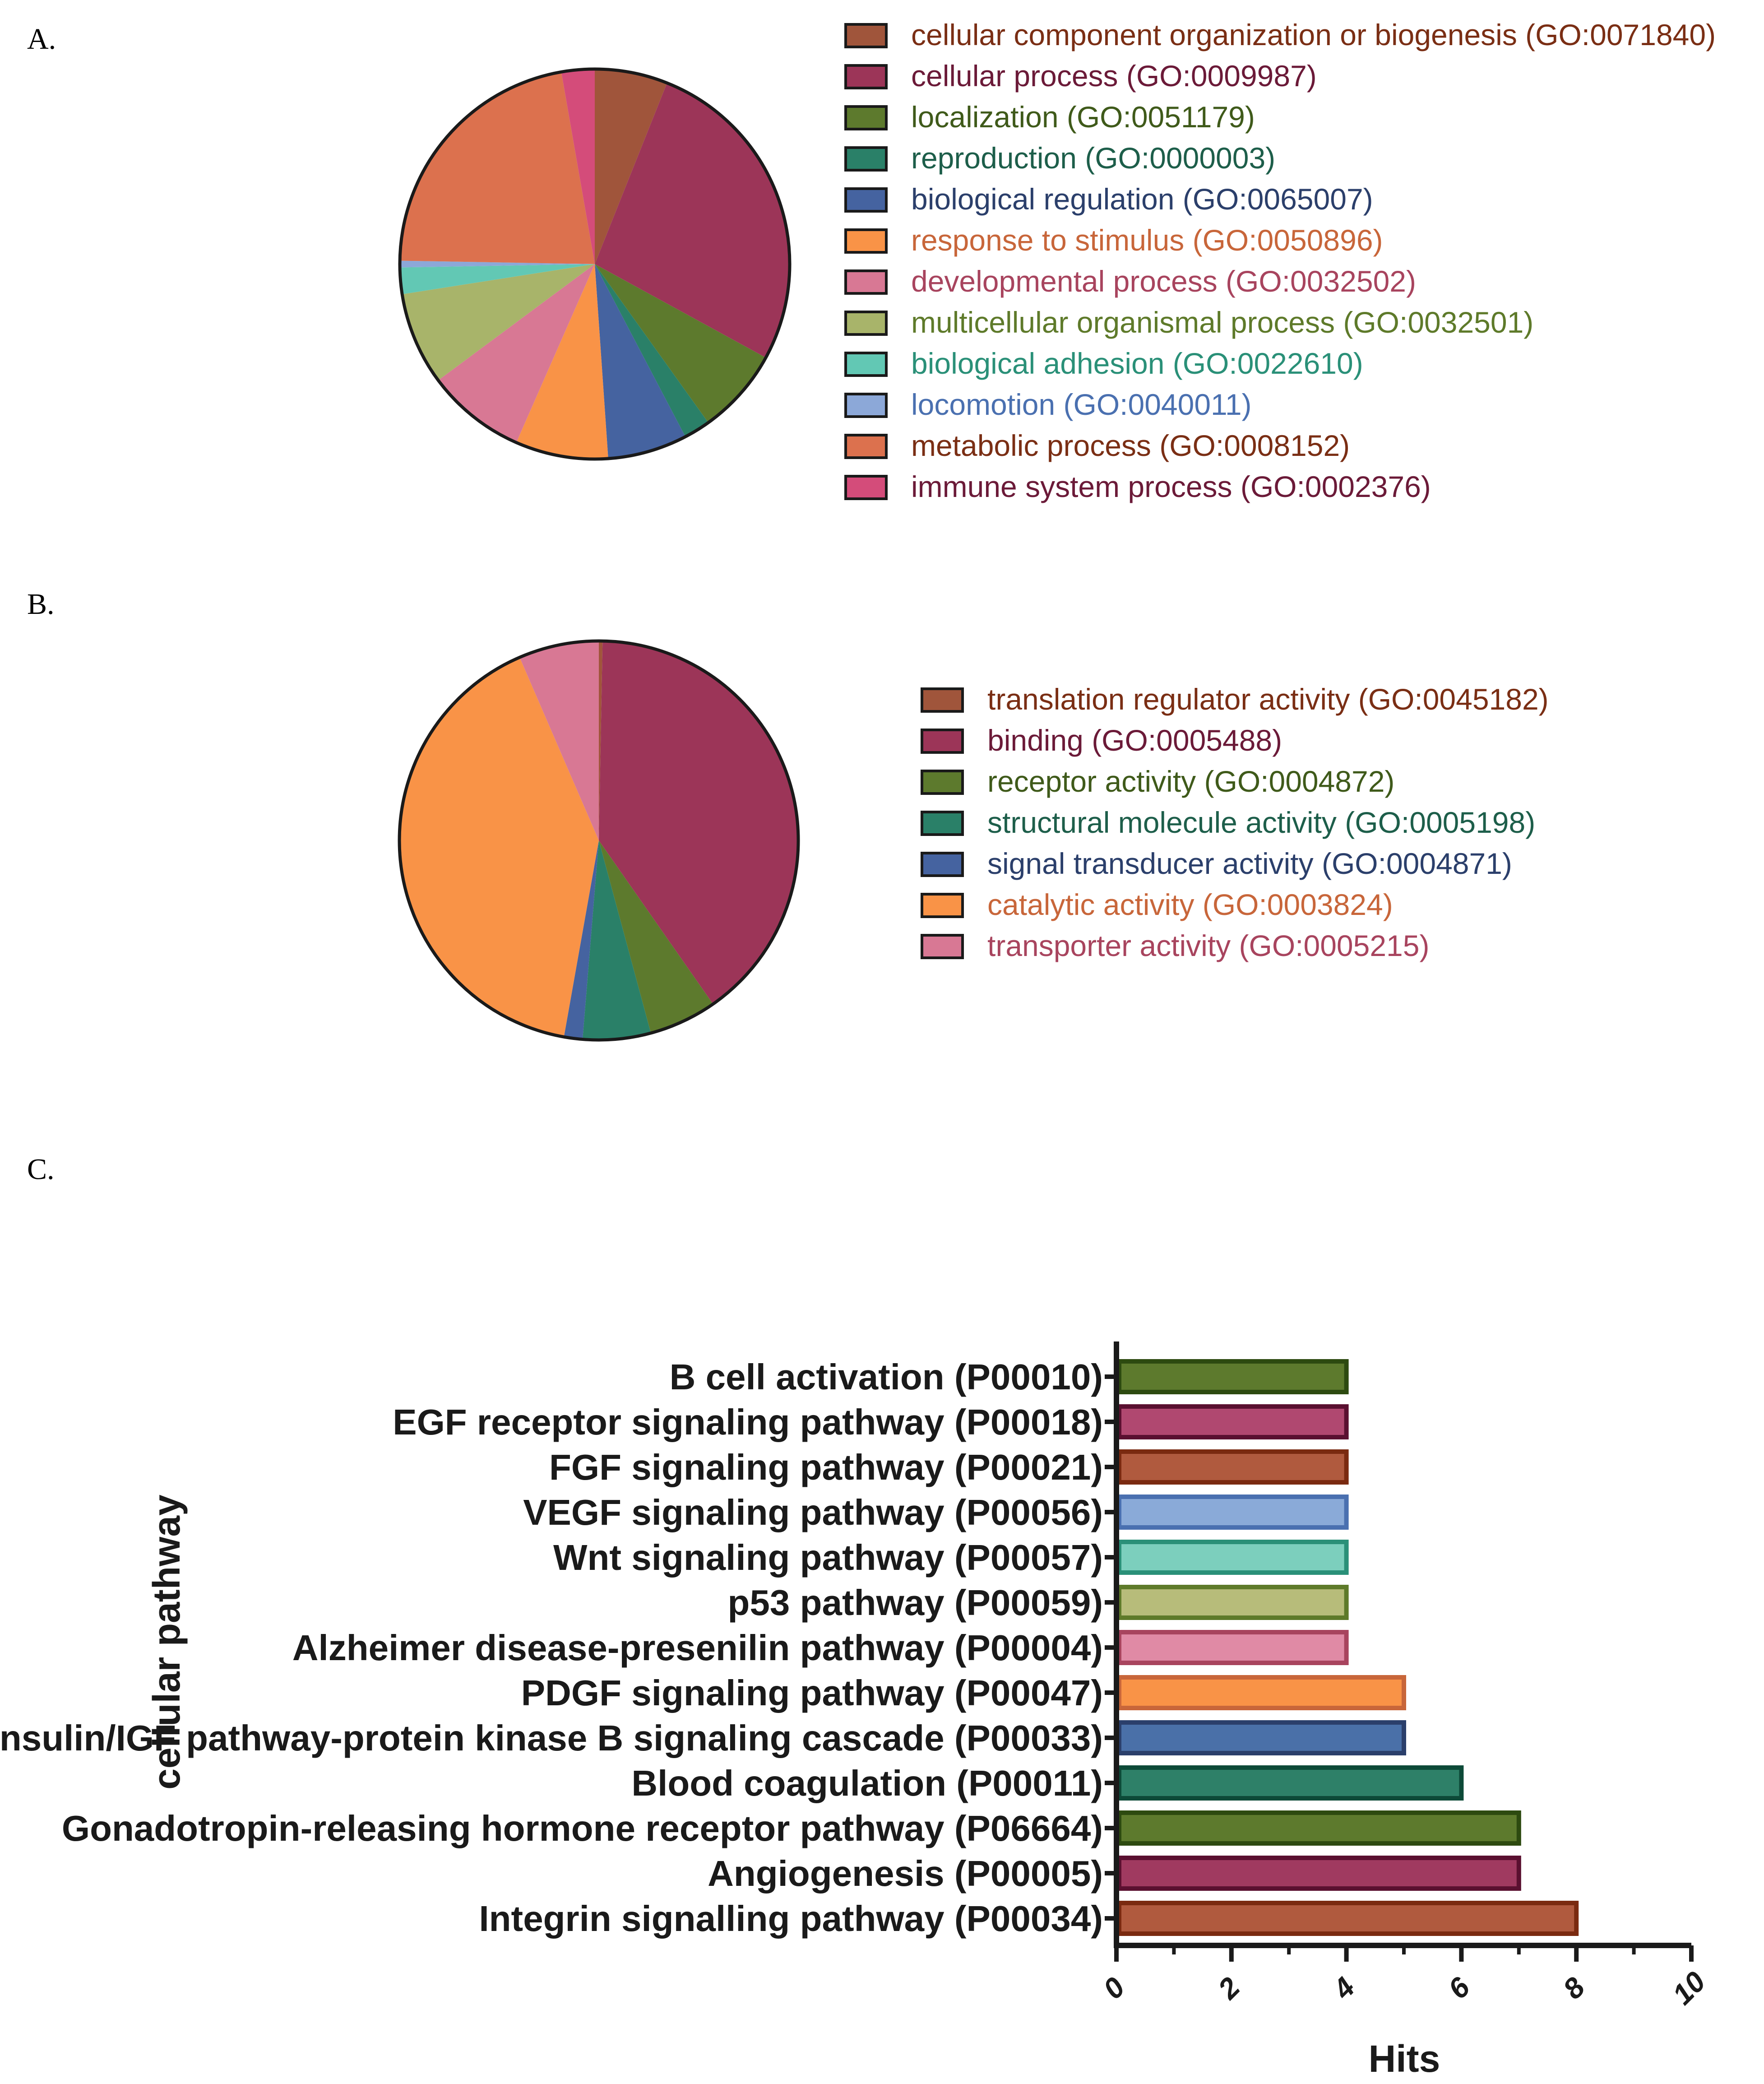  What do you see at coordinates (167, 1642) in the screenshot?
I see `y-axis-title: cellular pathway` at bounding box center [167, 1642].